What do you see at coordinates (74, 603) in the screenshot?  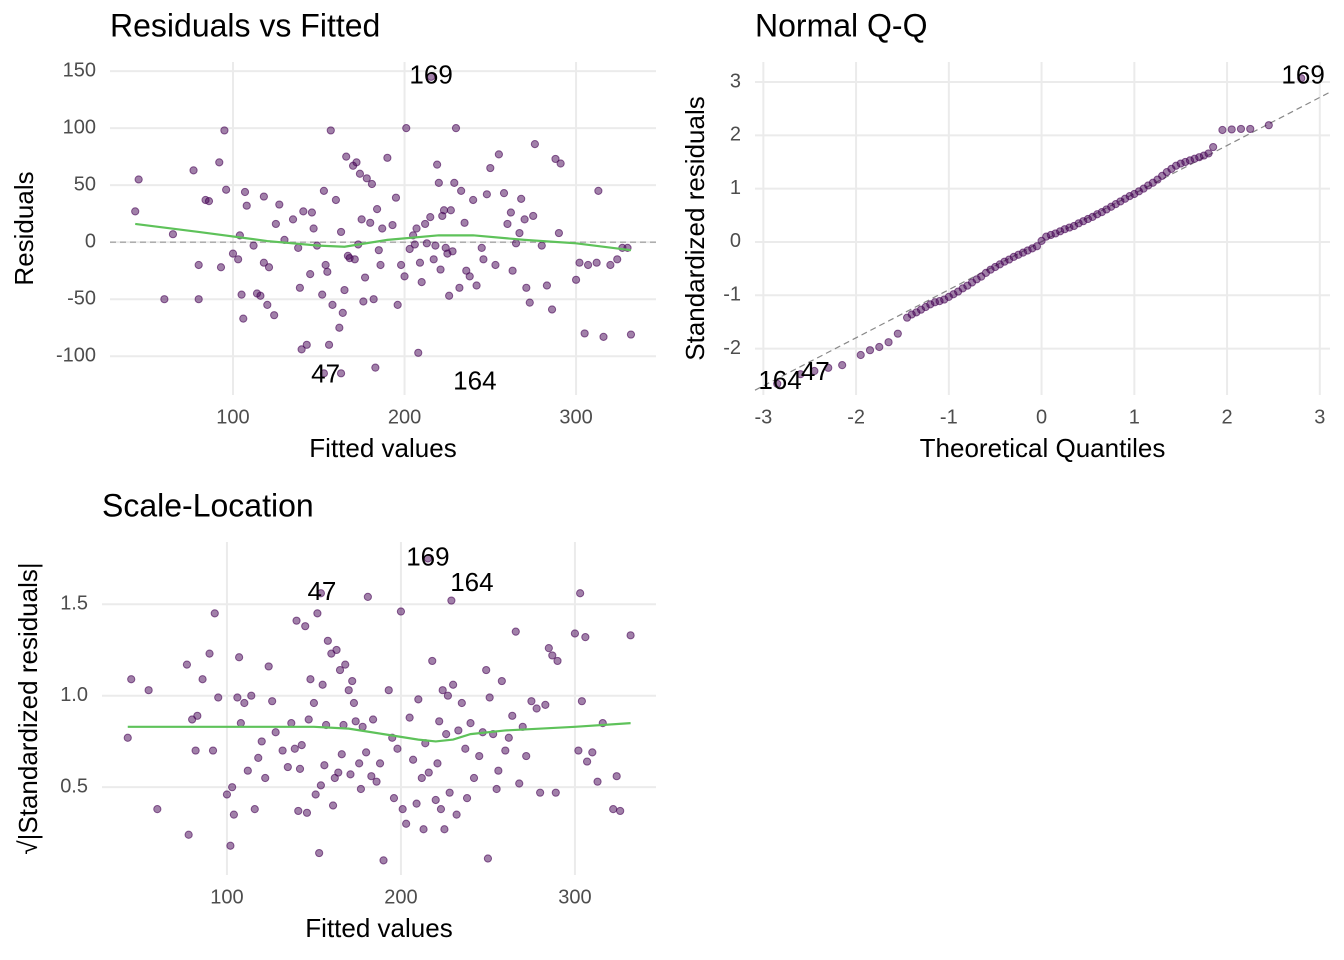 I see `y-tick-label: 1.5` at bounding box center [74, 603].